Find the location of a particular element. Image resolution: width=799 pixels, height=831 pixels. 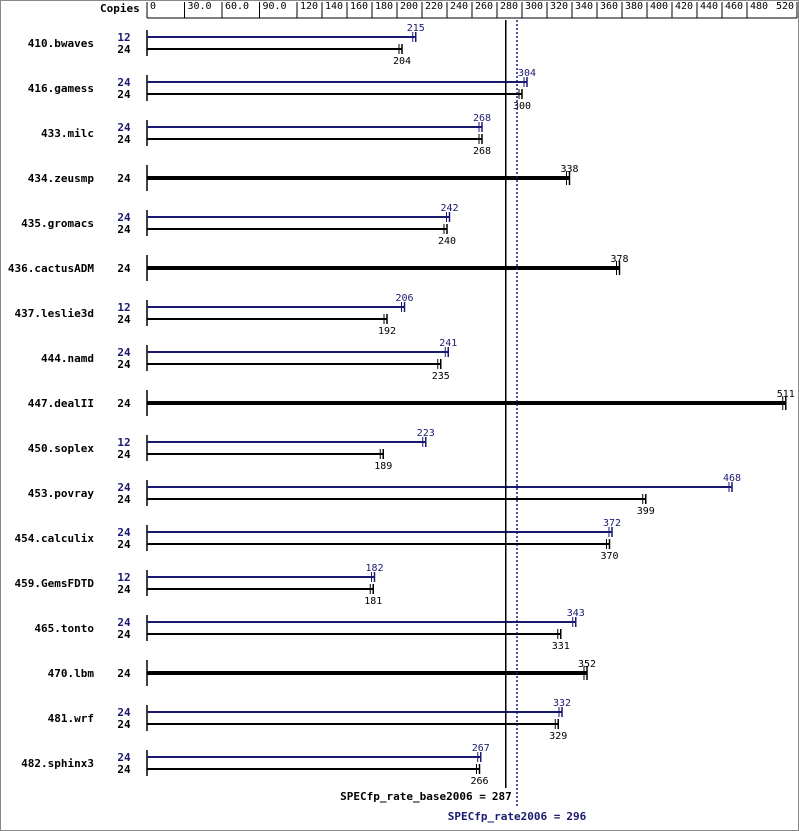

benchmark-name: 482.sphinx3 is located at coordinates (57, 763).